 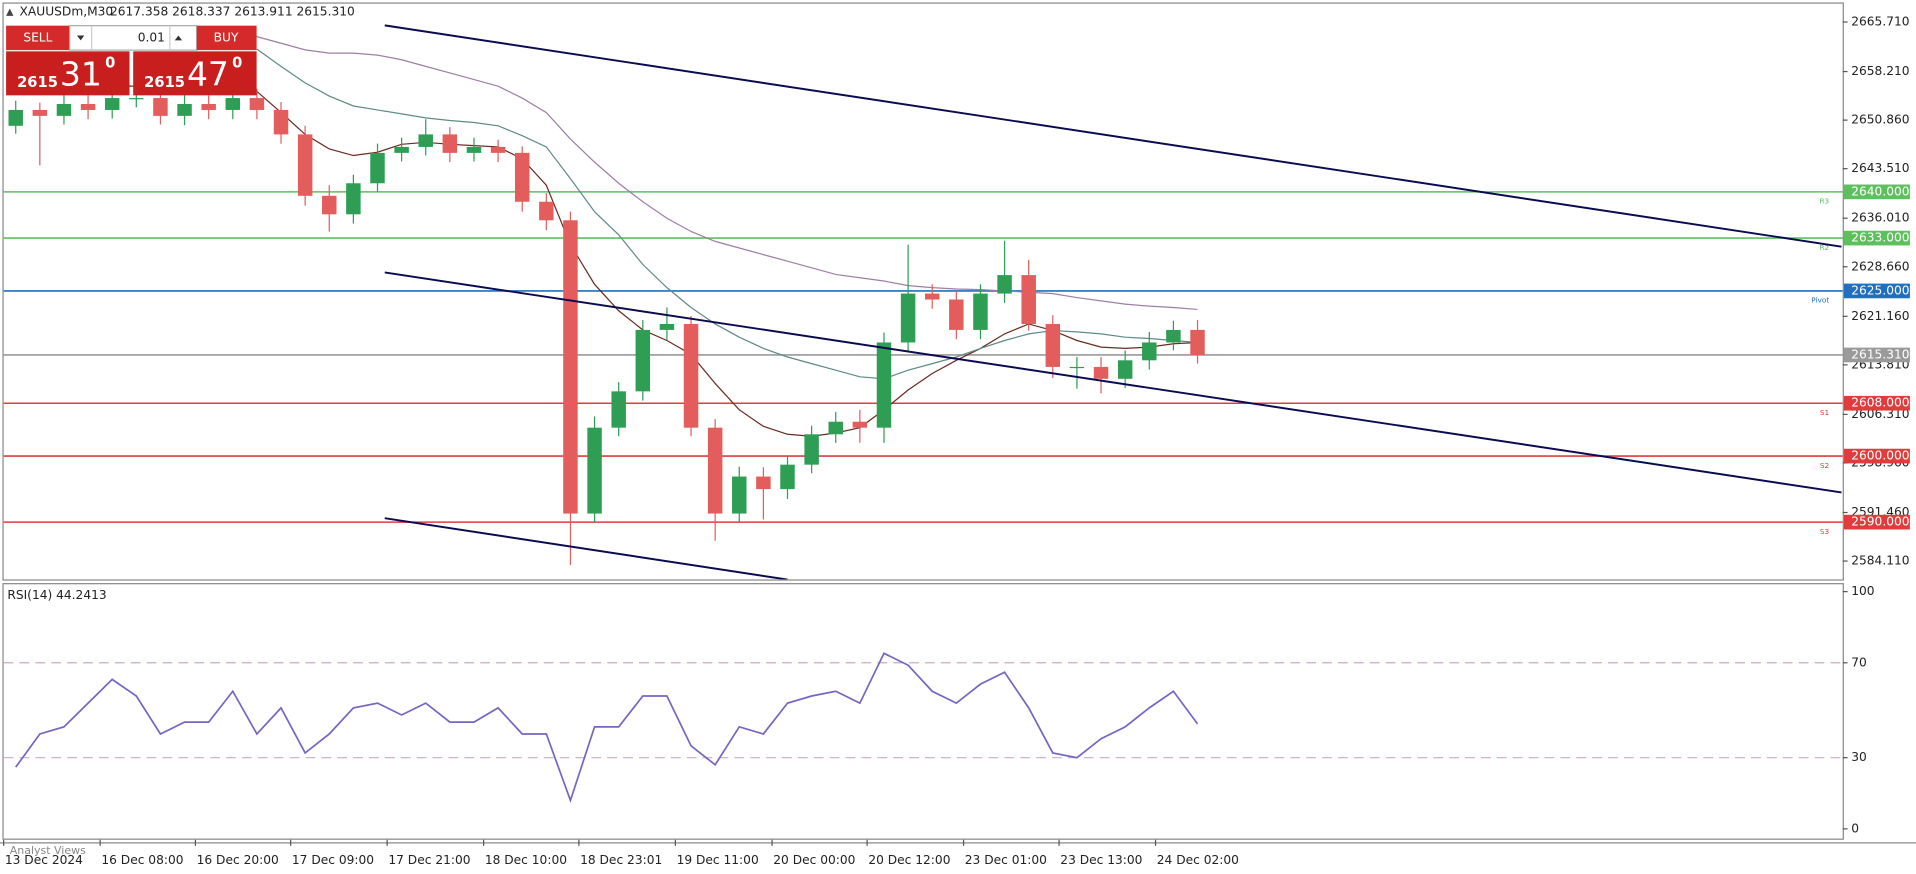 What do you see at coordinates (1006, 860) in the screenshot?
I see `x-tick-label: 23 Dec 01:00` at bounding box center [1006, 860].